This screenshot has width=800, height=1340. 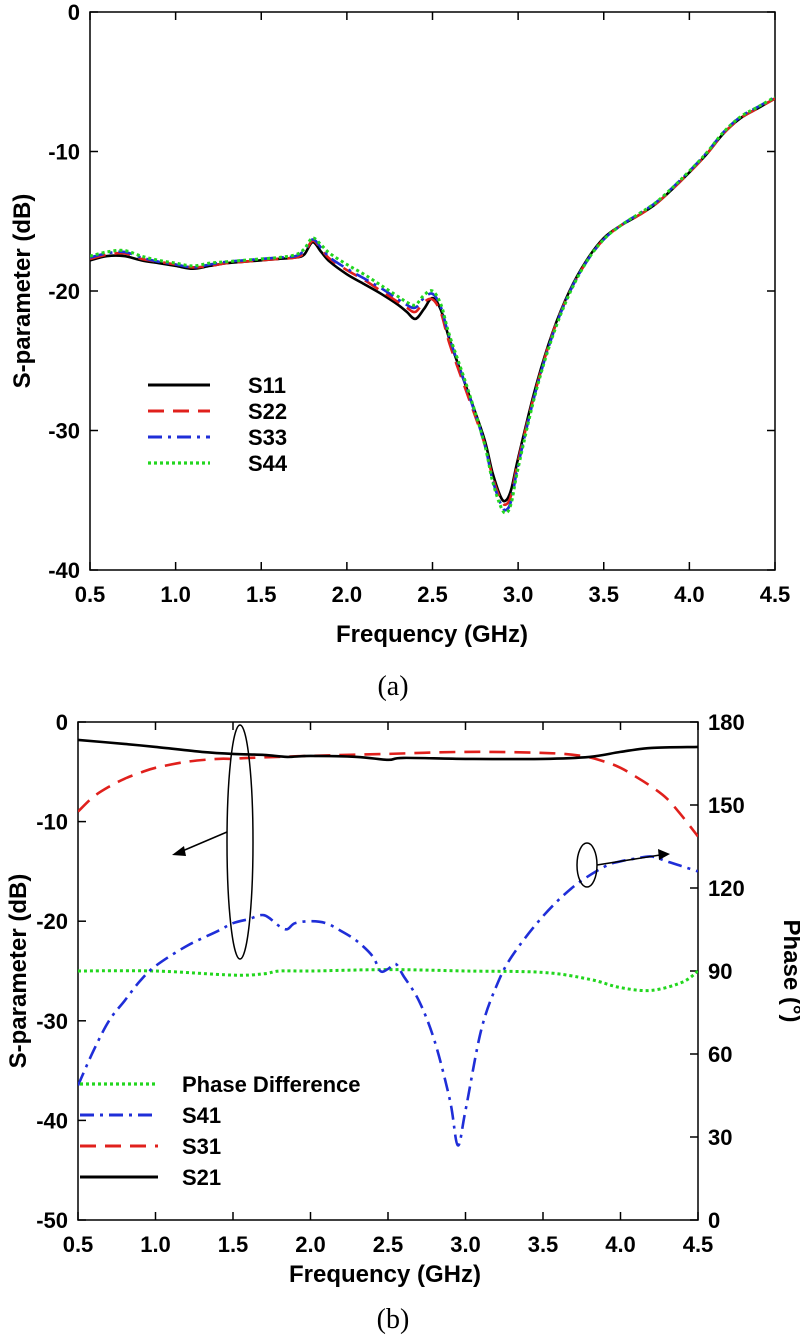 I want to click on y-tick-labels-b: 0 -10 -20 -30 -40 -50, so click(x=52, y=971).